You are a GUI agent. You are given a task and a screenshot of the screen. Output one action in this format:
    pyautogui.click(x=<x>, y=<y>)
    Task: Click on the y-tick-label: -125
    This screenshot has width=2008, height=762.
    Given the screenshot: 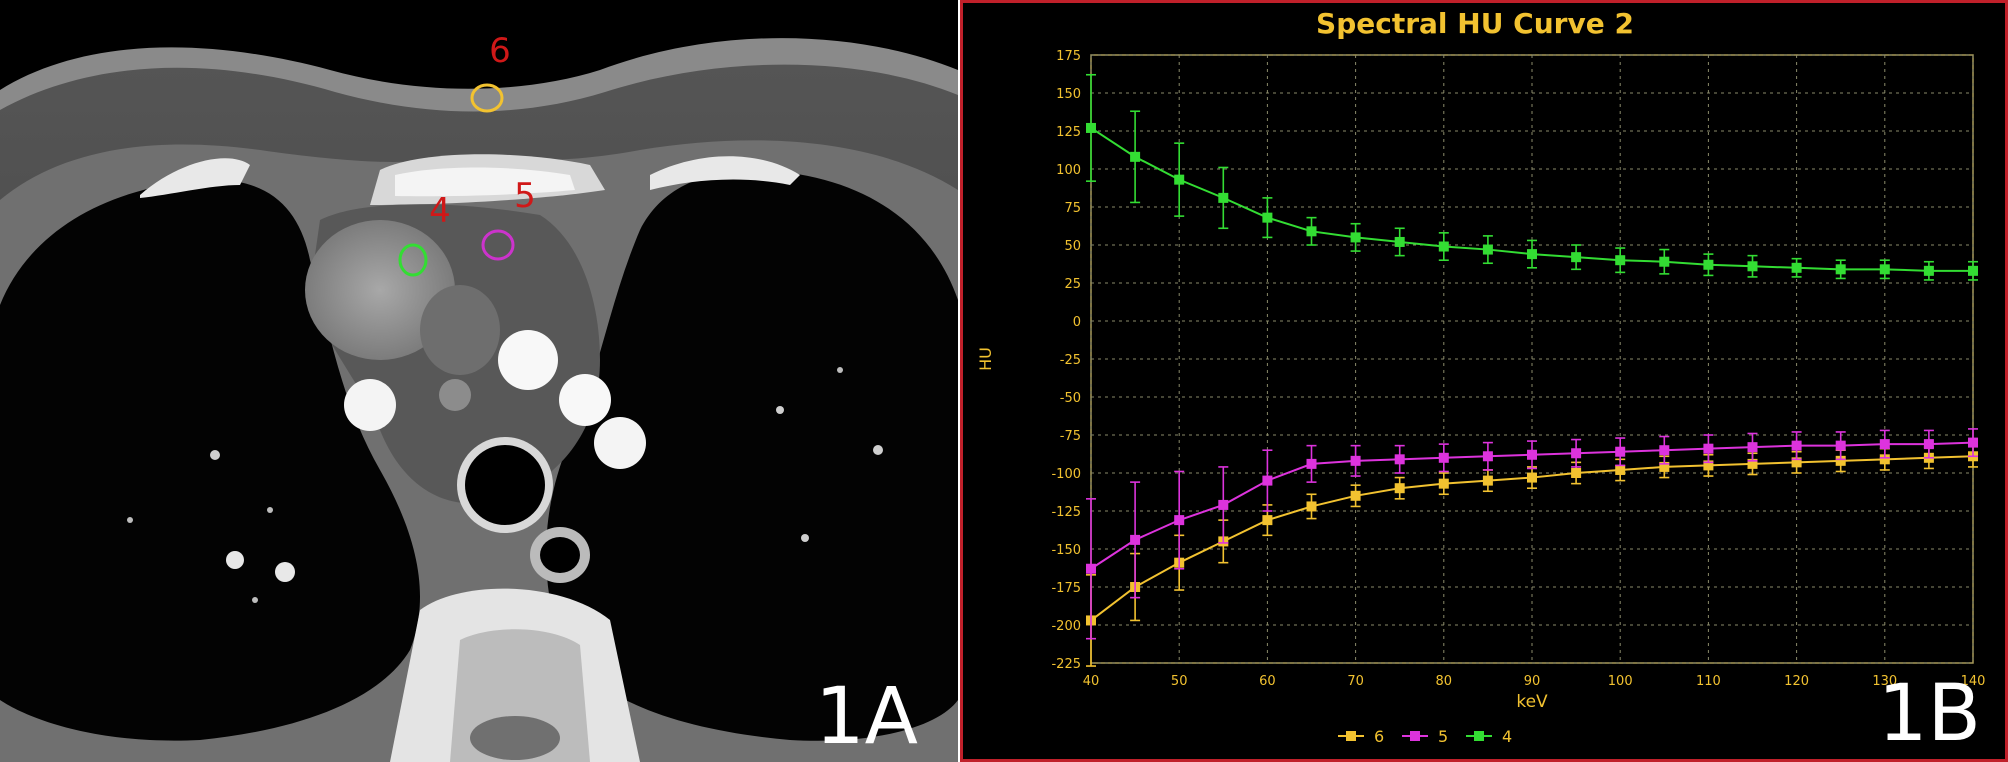 What is the action you would take?
    pyautogui.click(x=1066, y=512)
    